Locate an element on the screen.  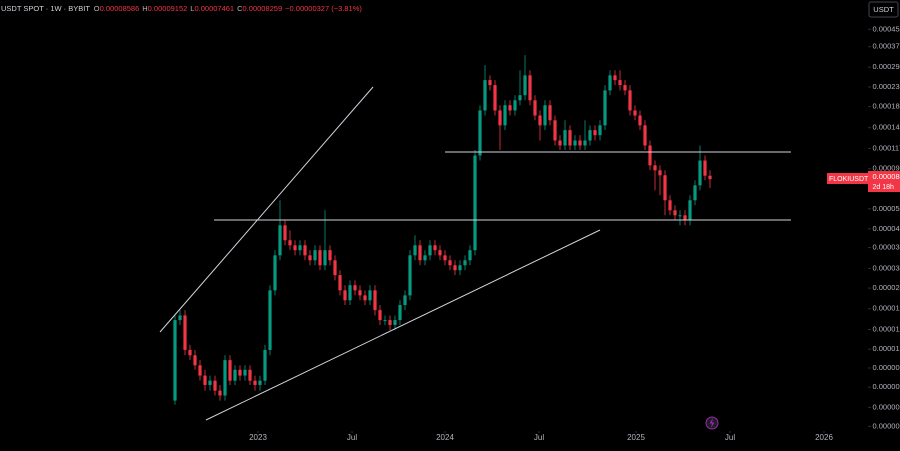
close-value: 0.00008259 is located at coordinates (263, 8).